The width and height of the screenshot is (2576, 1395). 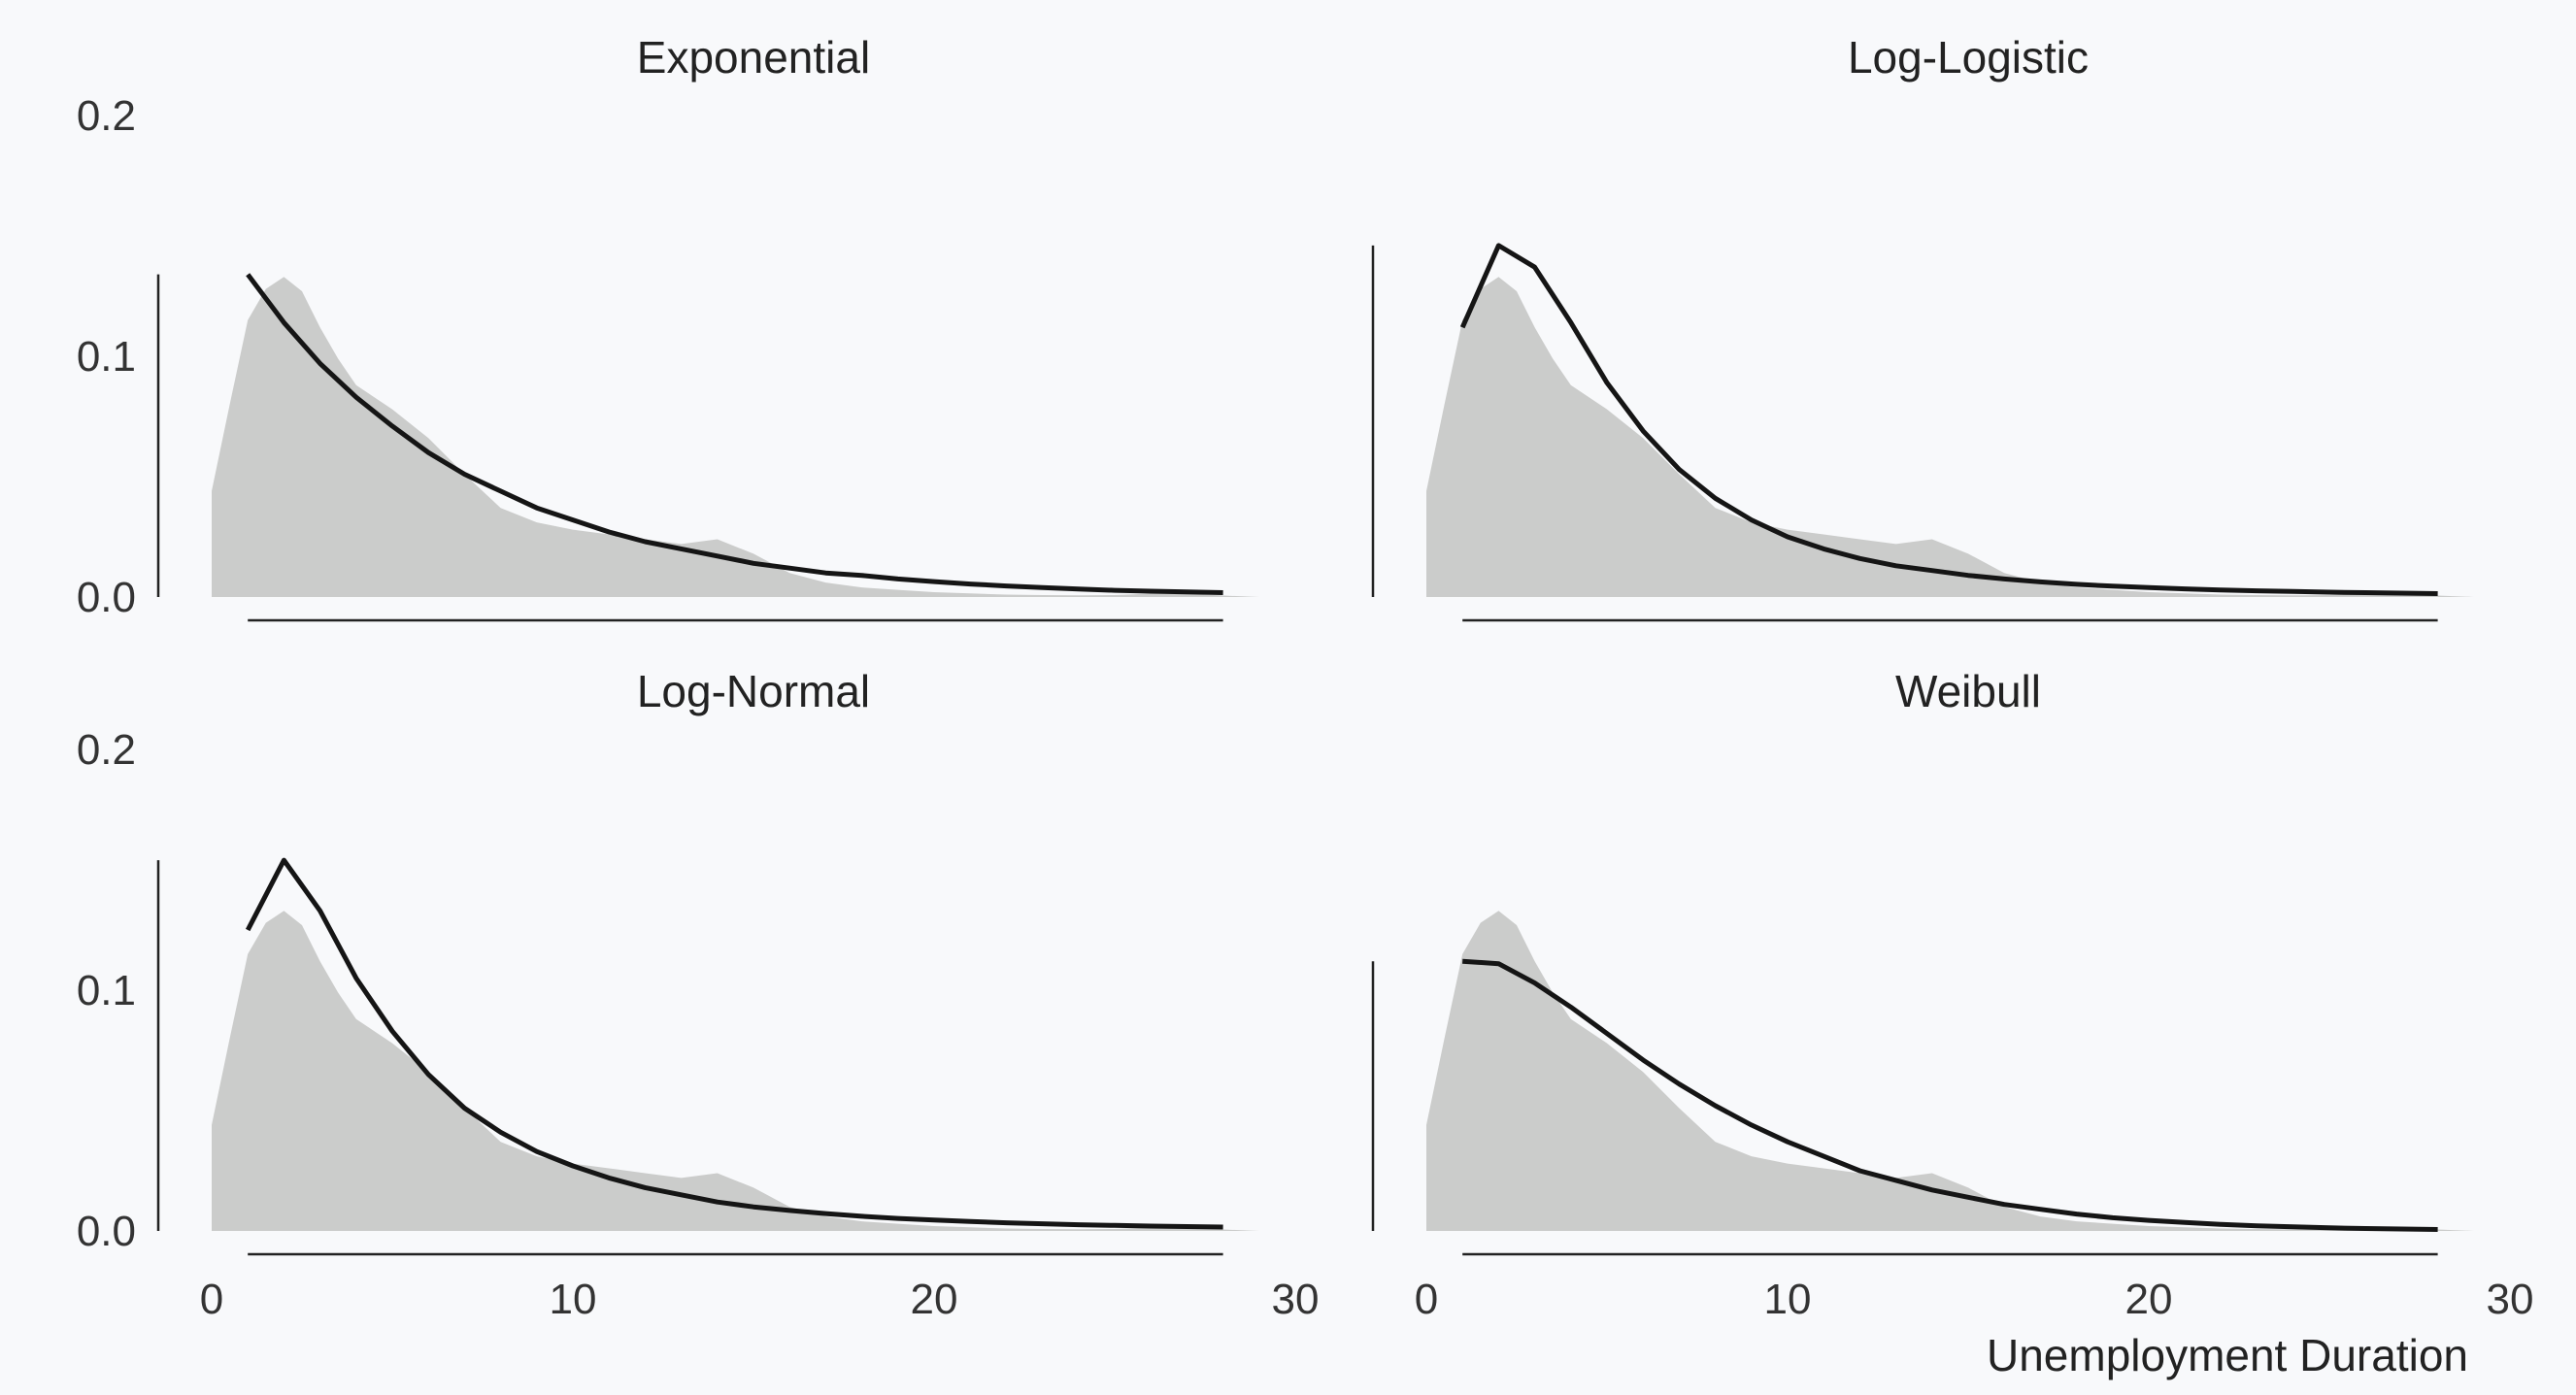 I want to click on fit-line-exponential, so click(x=735, y=434).